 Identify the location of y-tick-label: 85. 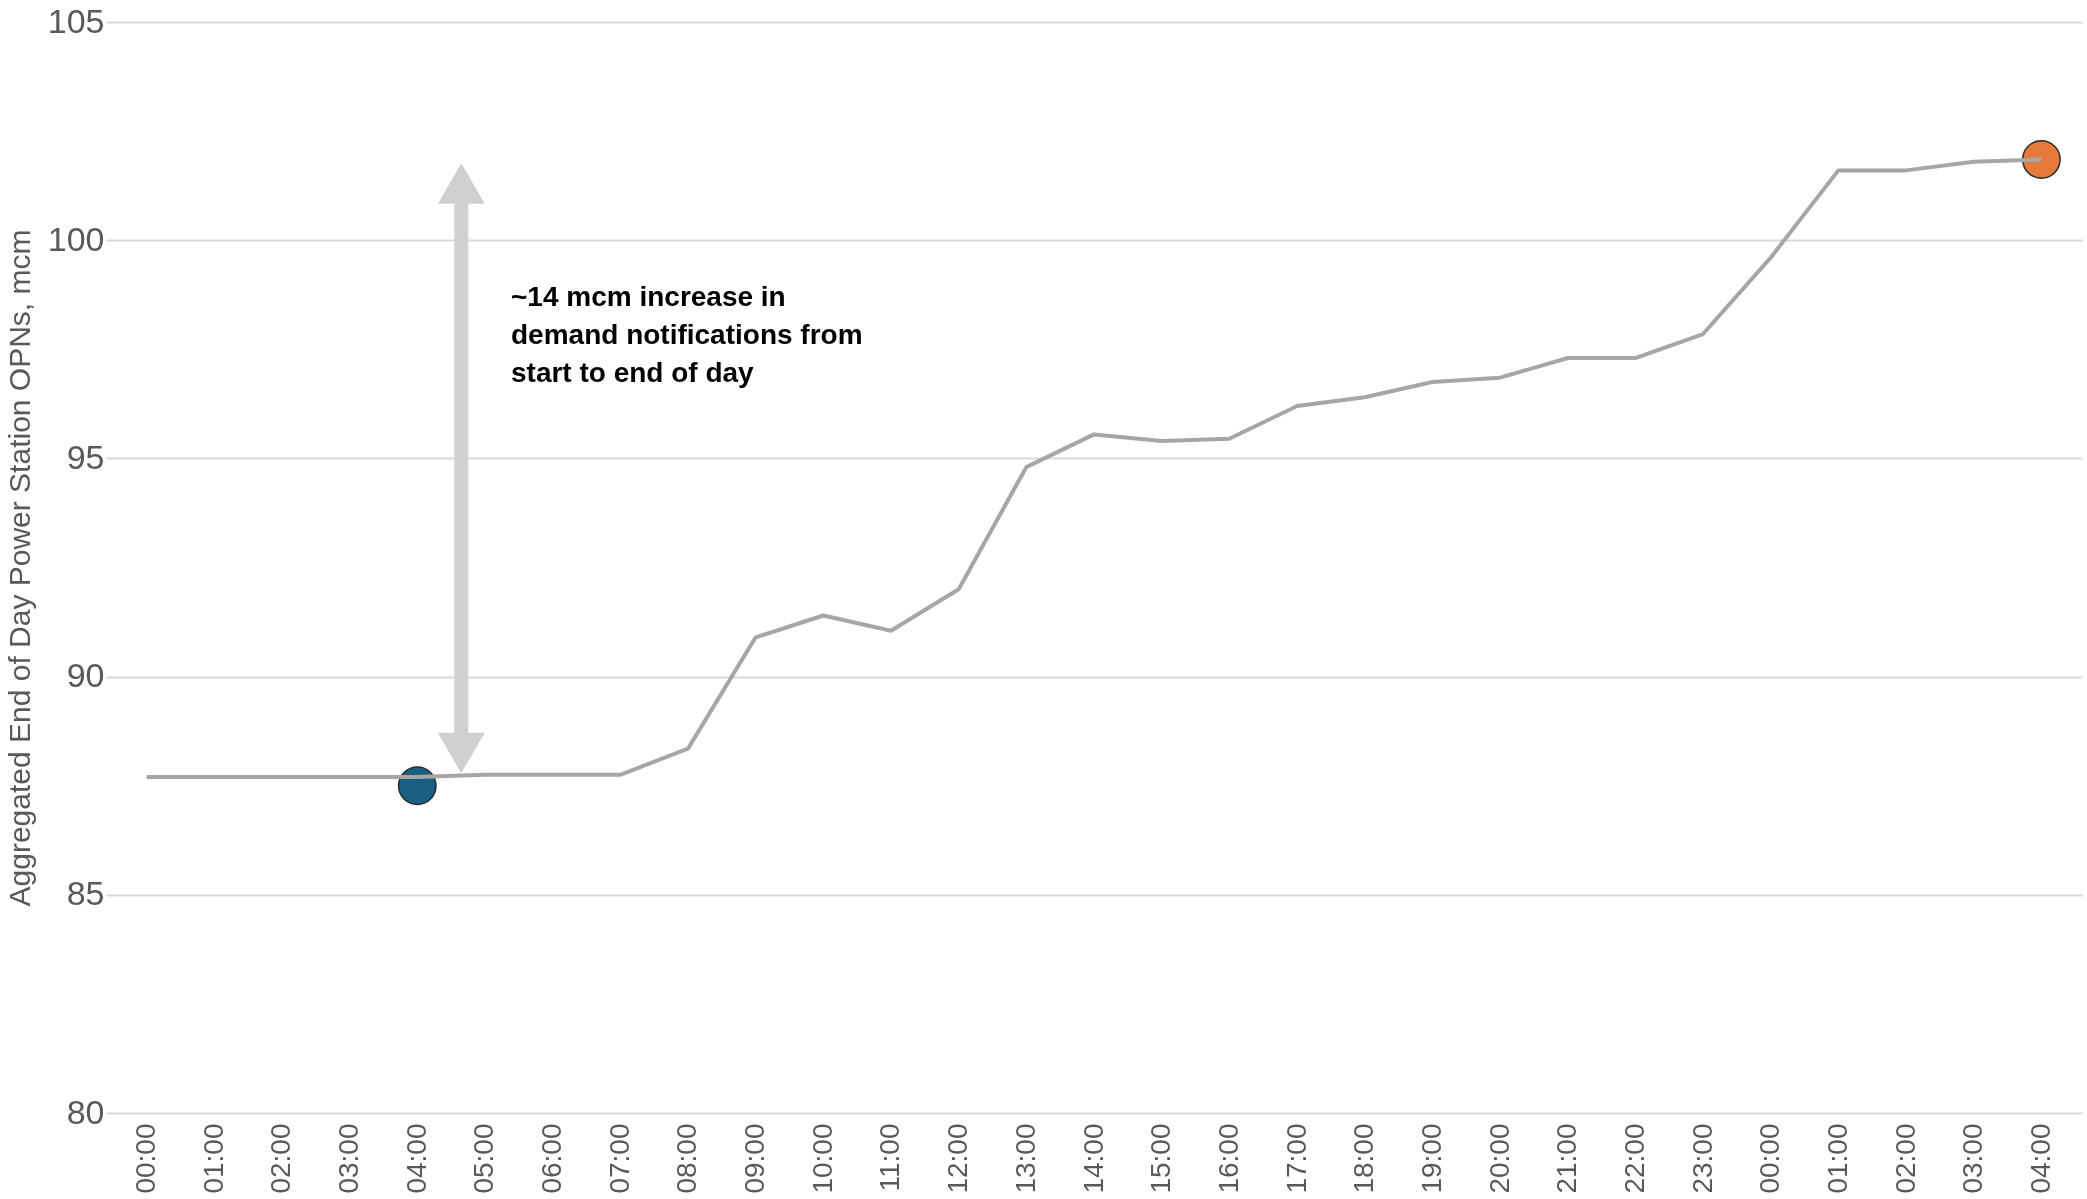
(85, 893).